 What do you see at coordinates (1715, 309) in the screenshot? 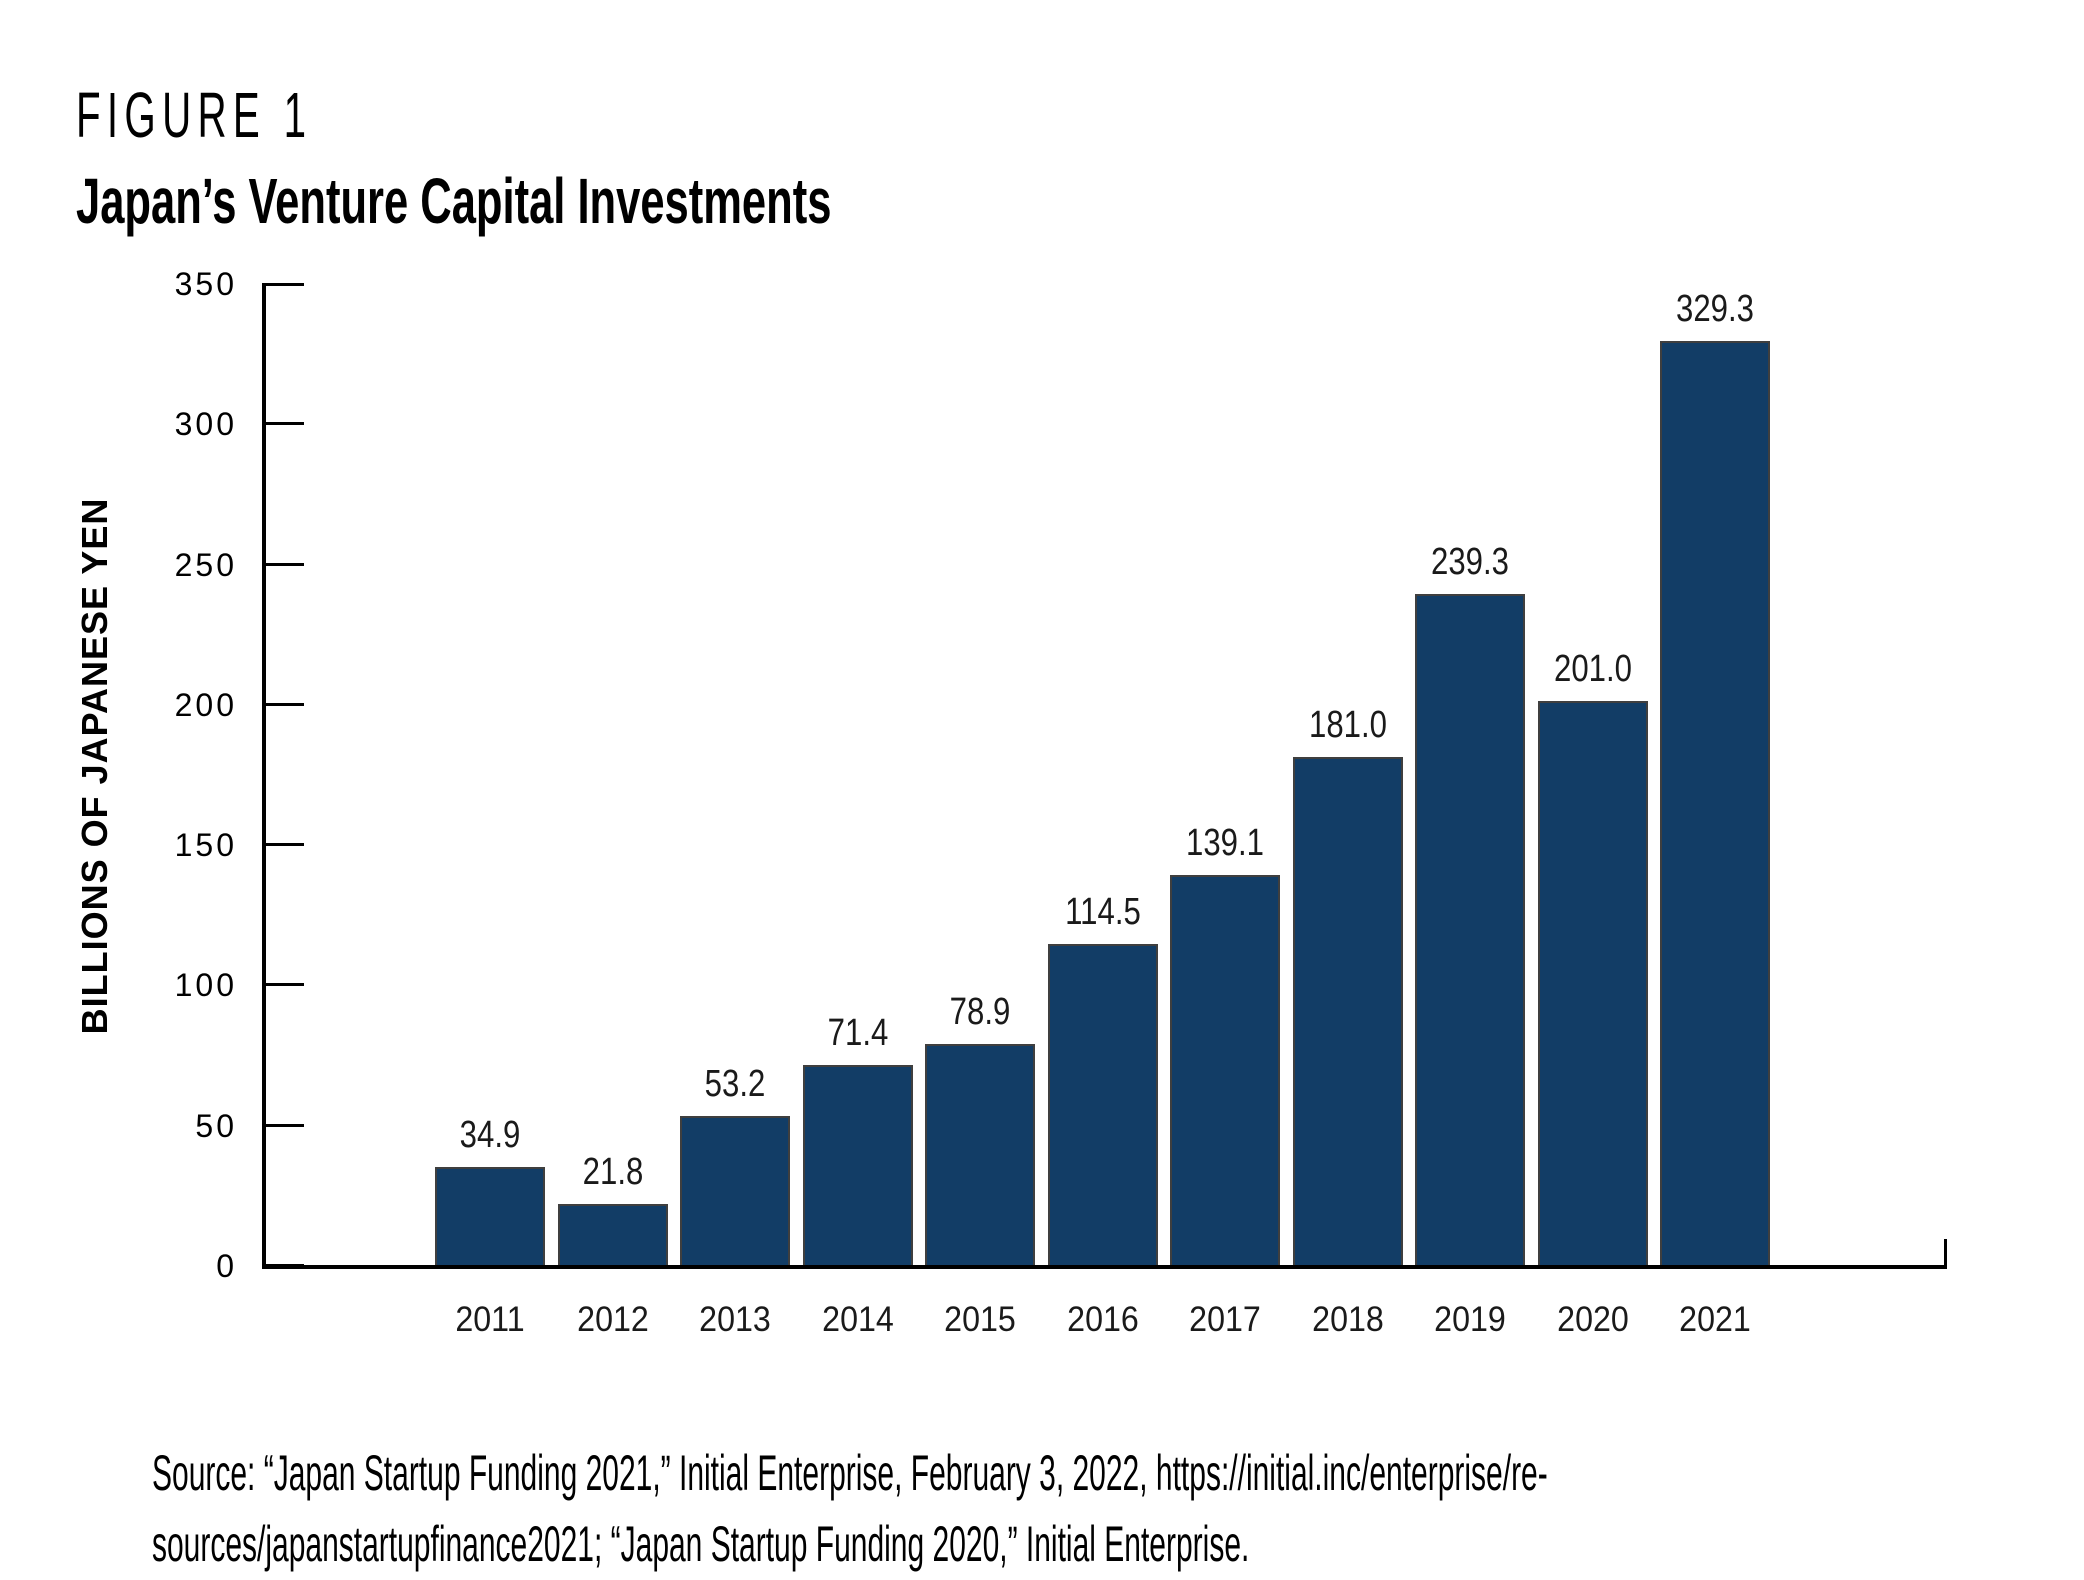
I see `bar-value-label-2021: 329.3` at bounding box center [1715, 309].